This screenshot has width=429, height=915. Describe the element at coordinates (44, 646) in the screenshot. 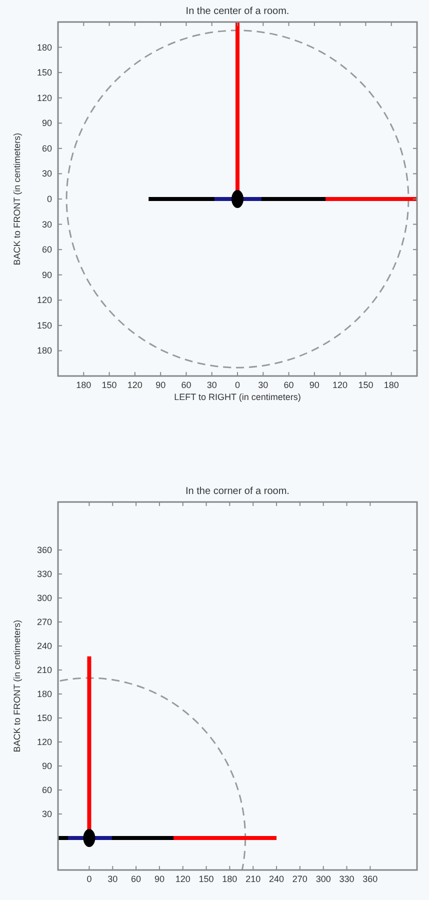

I see `y-tick-label: 240` at that location.